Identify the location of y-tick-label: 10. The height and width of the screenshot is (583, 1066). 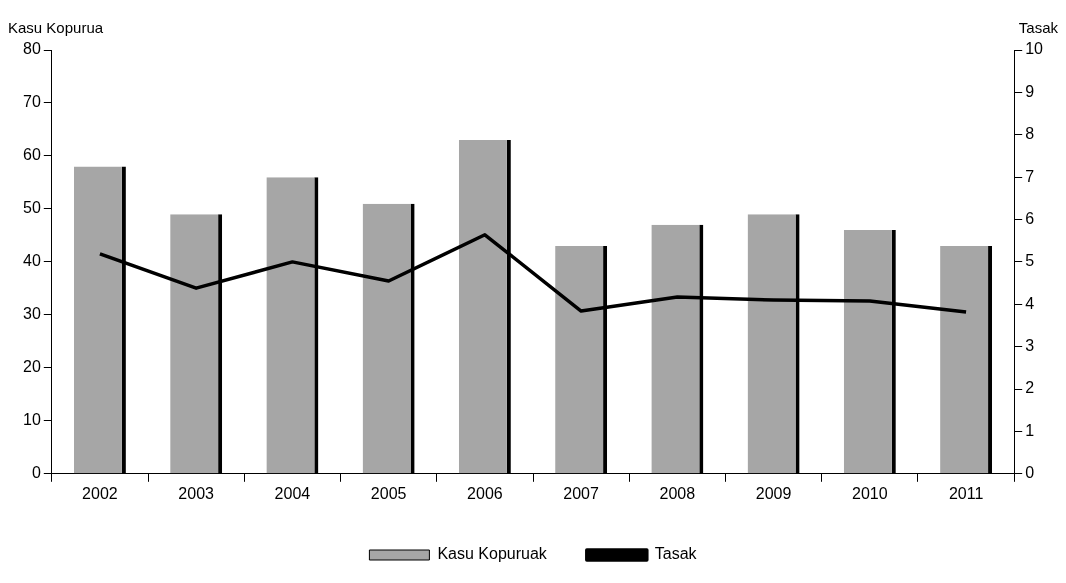
(32, 420).